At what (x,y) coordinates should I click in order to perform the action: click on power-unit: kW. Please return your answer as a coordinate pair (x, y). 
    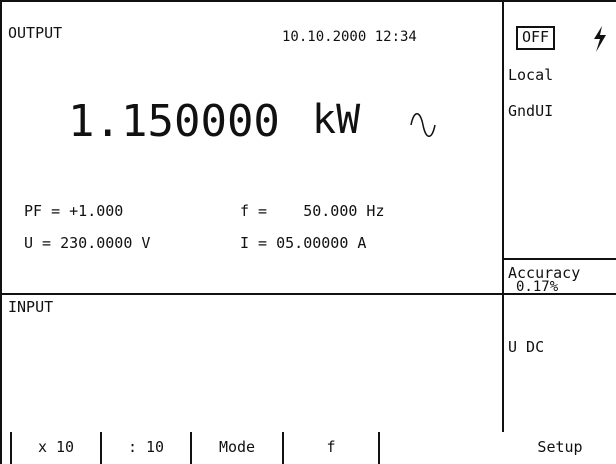
    Looking at the image, I should click on (336, 120).